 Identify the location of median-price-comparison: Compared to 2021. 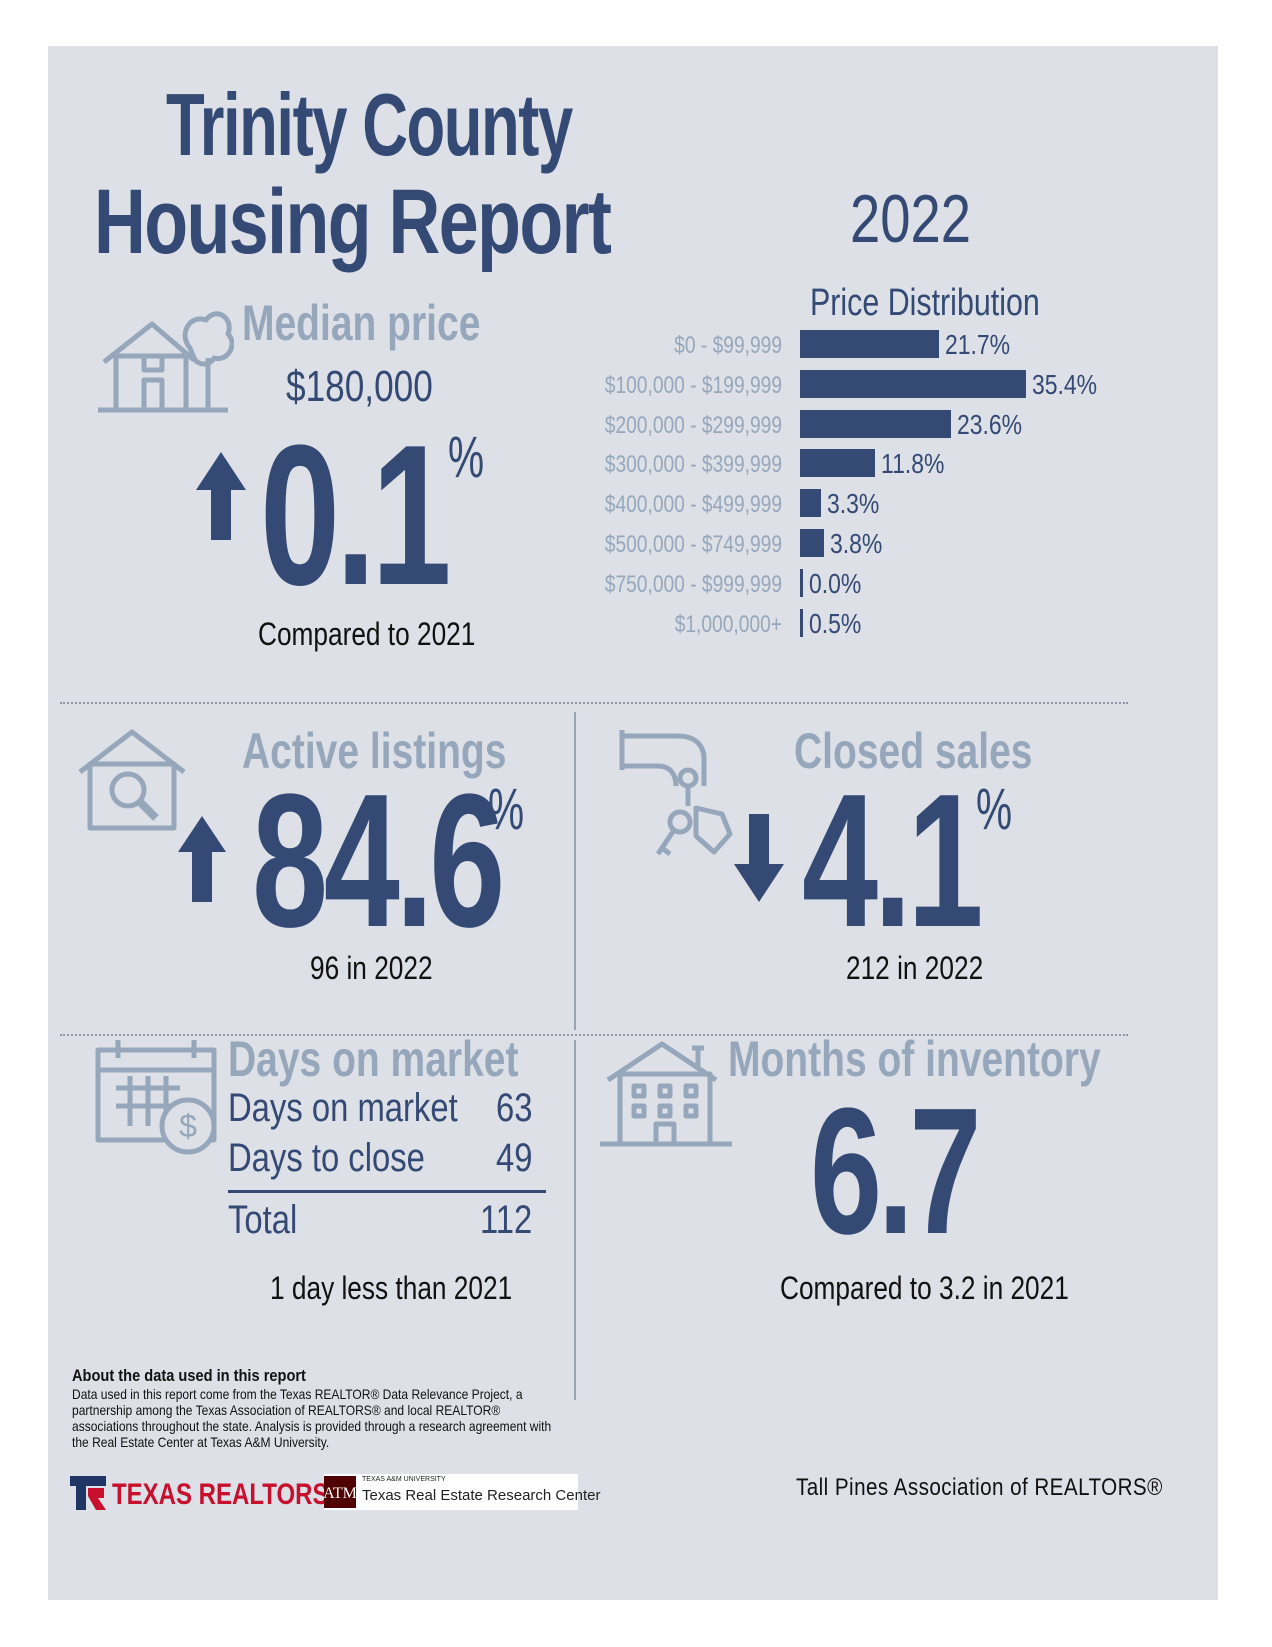
(367, 634).